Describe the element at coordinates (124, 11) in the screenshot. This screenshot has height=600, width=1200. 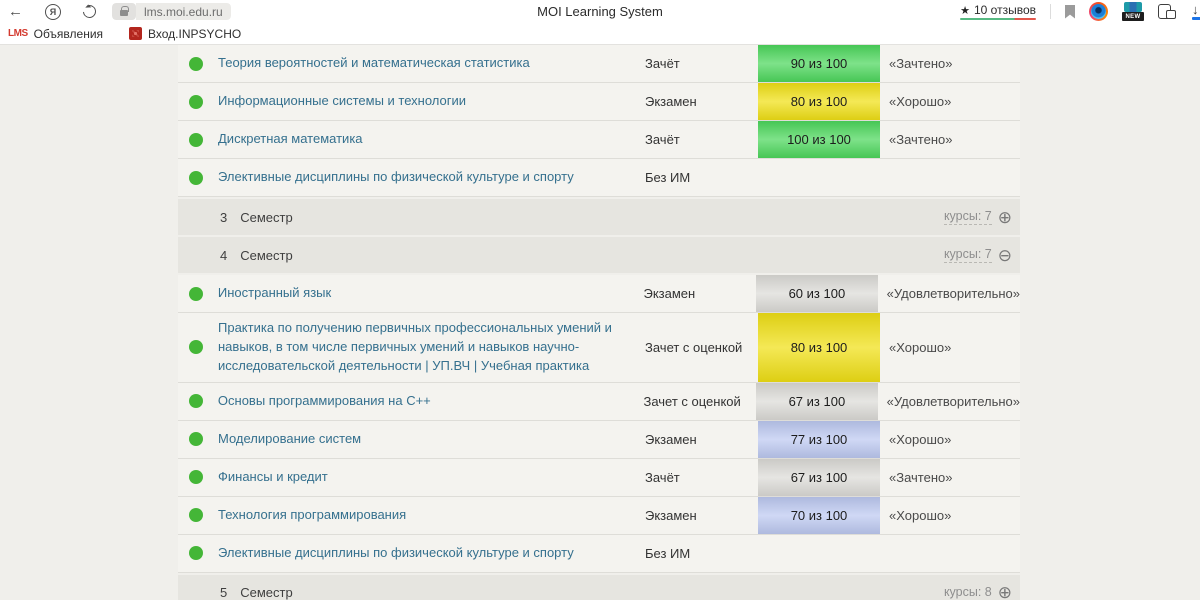
I see `secure-lock-icon` at that location.